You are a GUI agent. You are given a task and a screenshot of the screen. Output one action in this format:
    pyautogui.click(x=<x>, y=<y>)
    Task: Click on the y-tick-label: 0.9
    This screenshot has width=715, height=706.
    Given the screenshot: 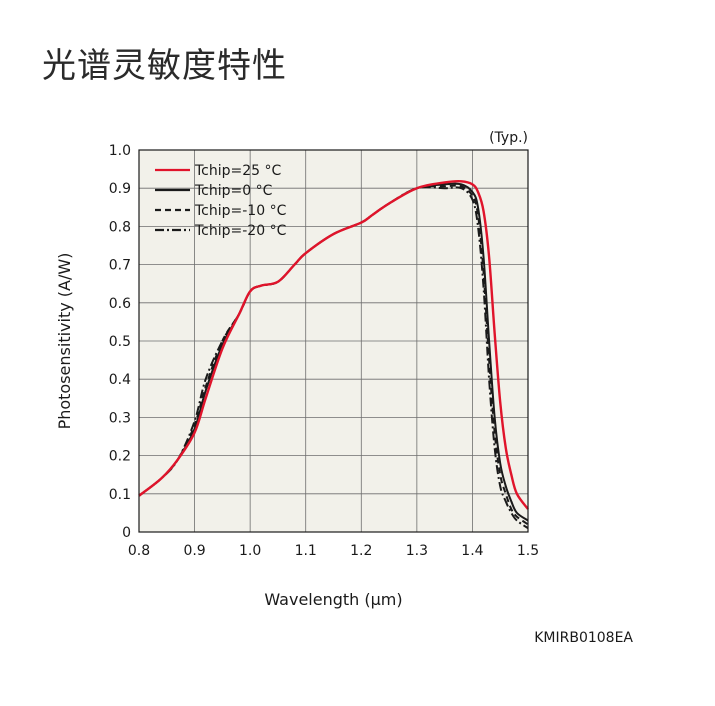 What is the action you would take?
    pyautogui.click(x=120, y=189)
    